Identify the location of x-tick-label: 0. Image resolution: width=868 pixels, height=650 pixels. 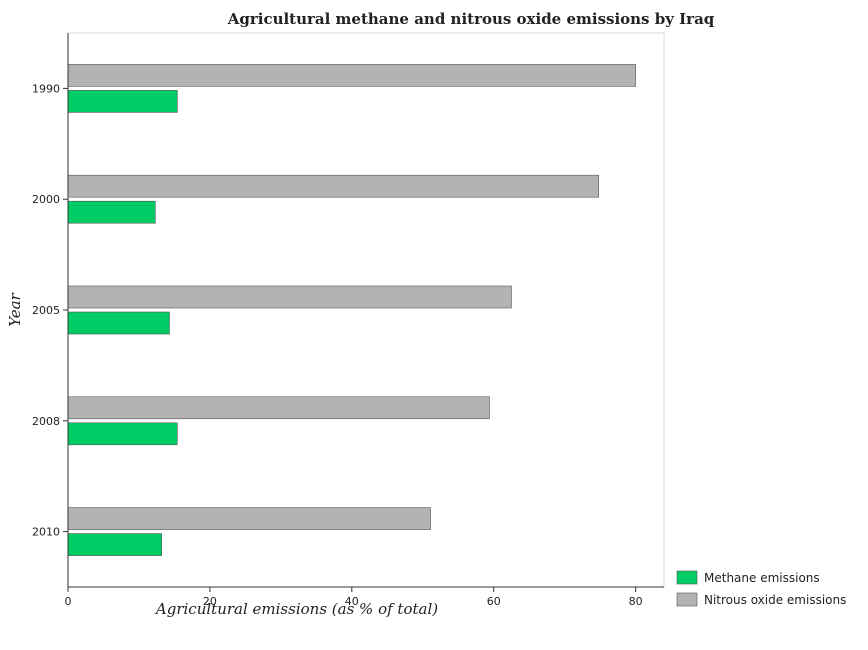
(68, 601).